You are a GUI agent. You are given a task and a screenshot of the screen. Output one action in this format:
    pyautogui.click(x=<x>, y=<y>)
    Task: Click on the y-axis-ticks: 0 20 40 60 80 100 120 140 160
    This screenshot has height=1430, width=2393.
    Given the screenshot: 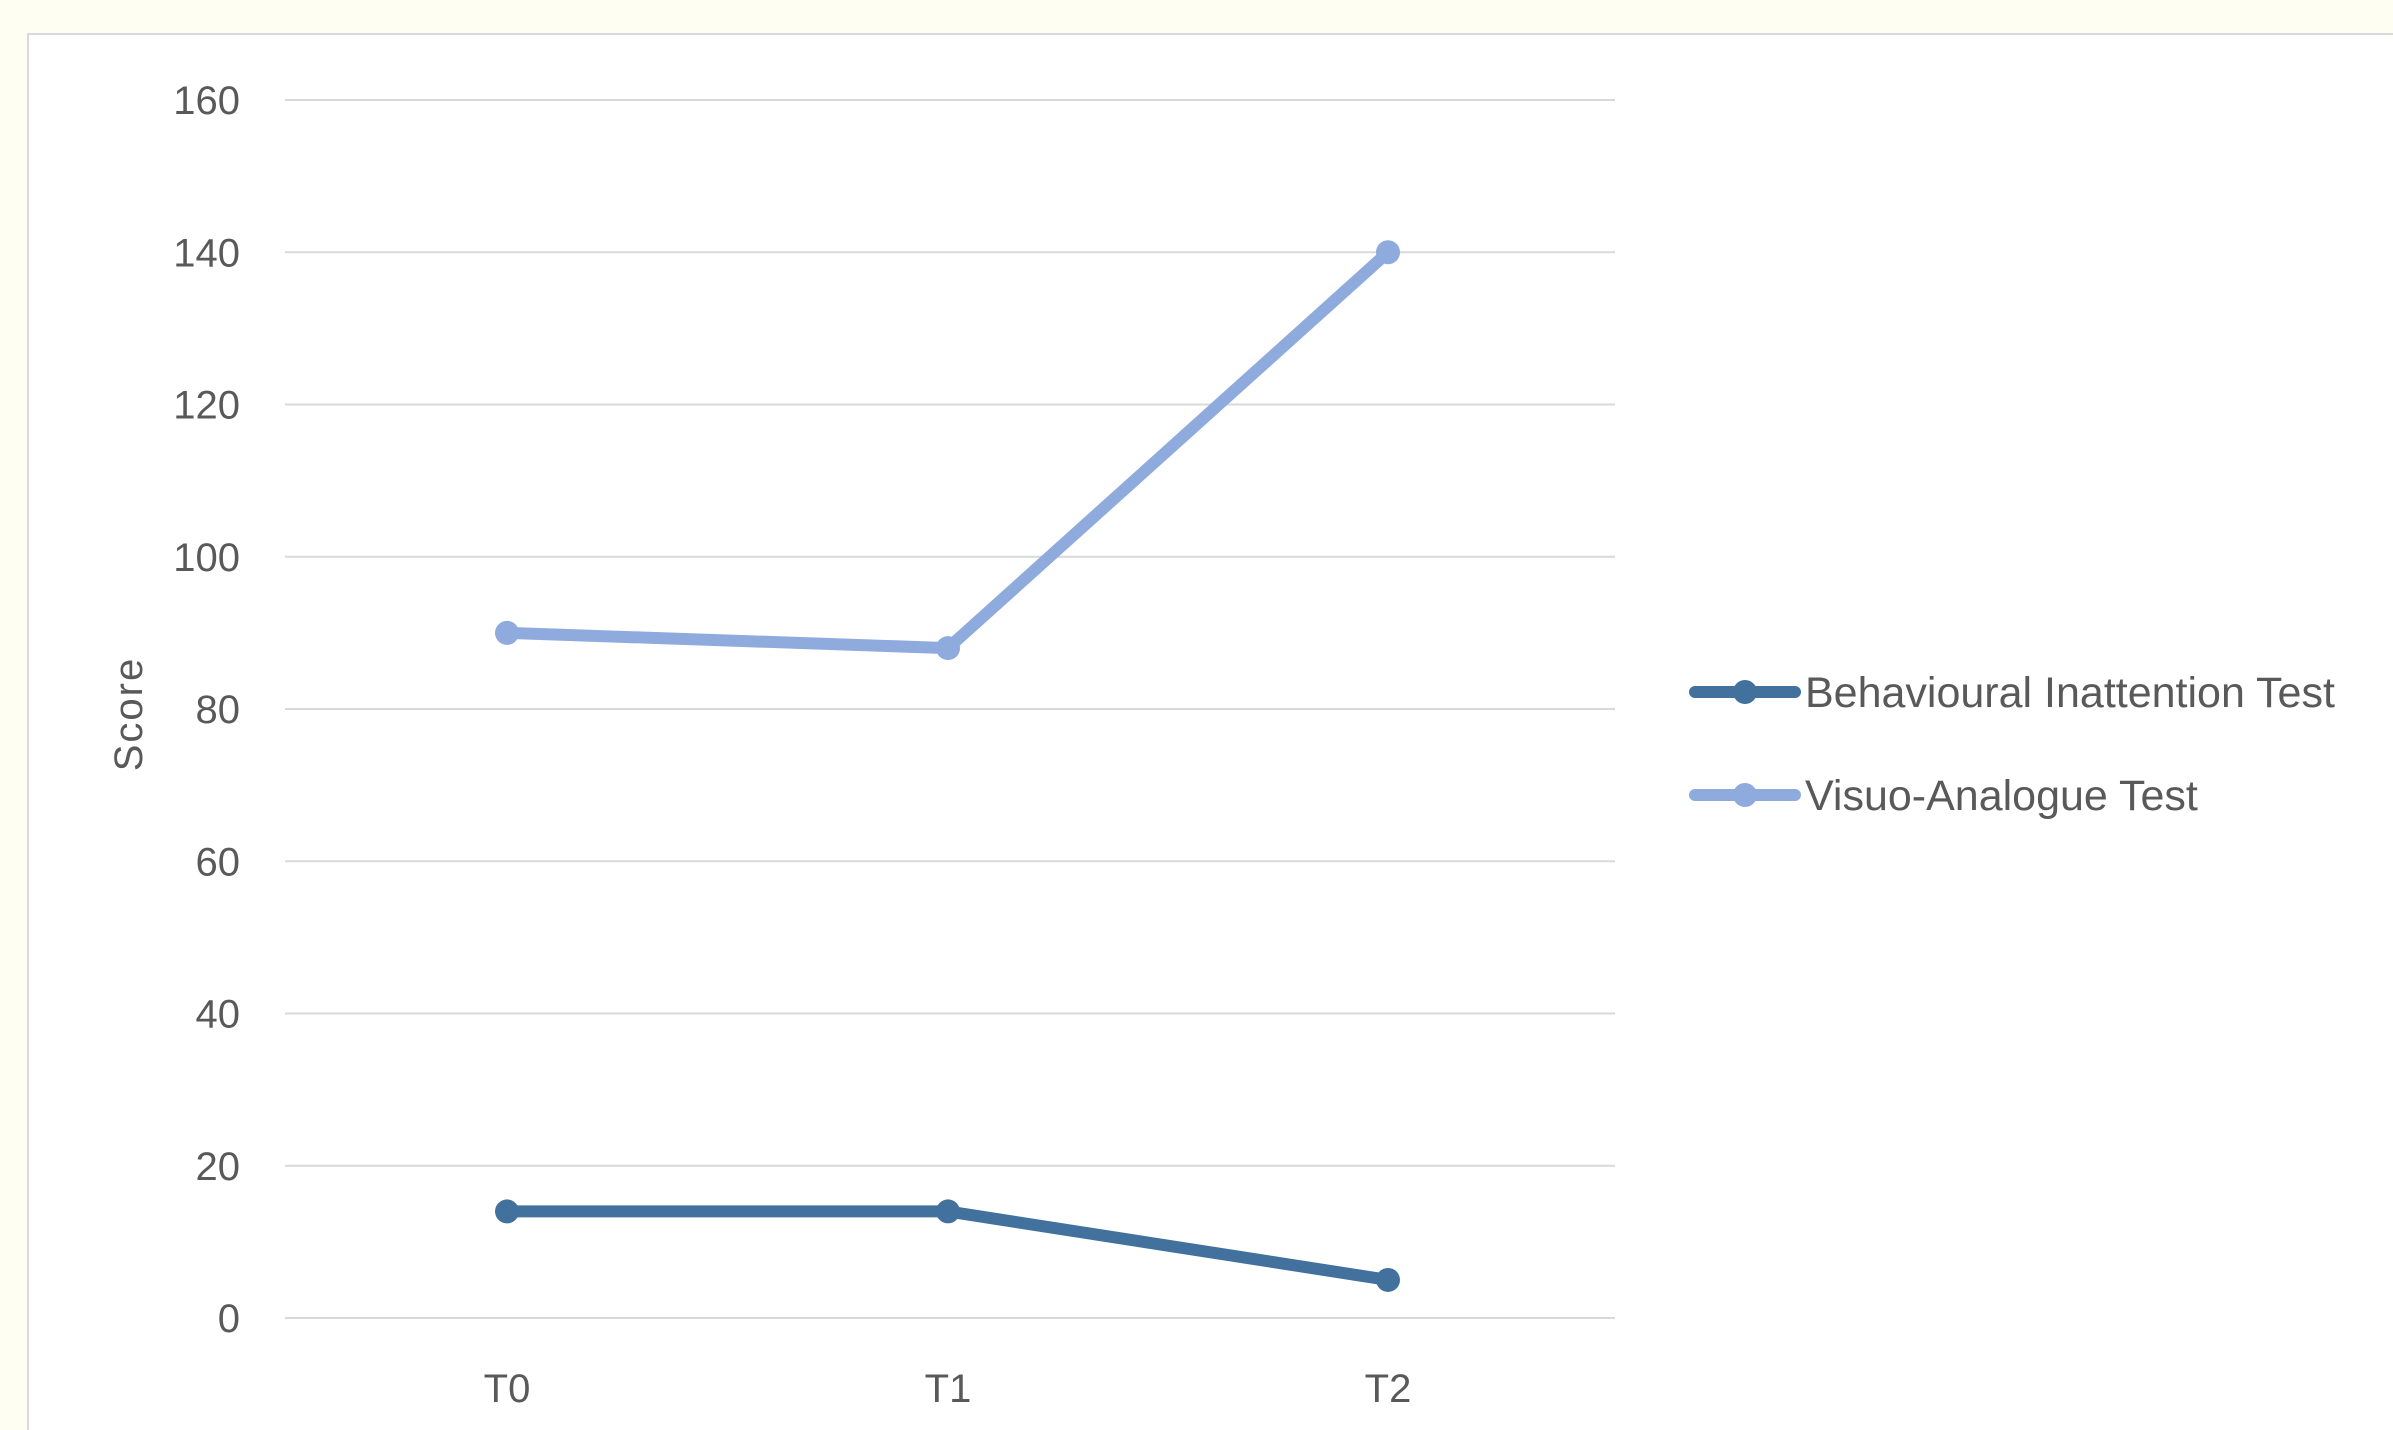 What is the action you would take?
    pyautogui.click(x=206, y=710)
    